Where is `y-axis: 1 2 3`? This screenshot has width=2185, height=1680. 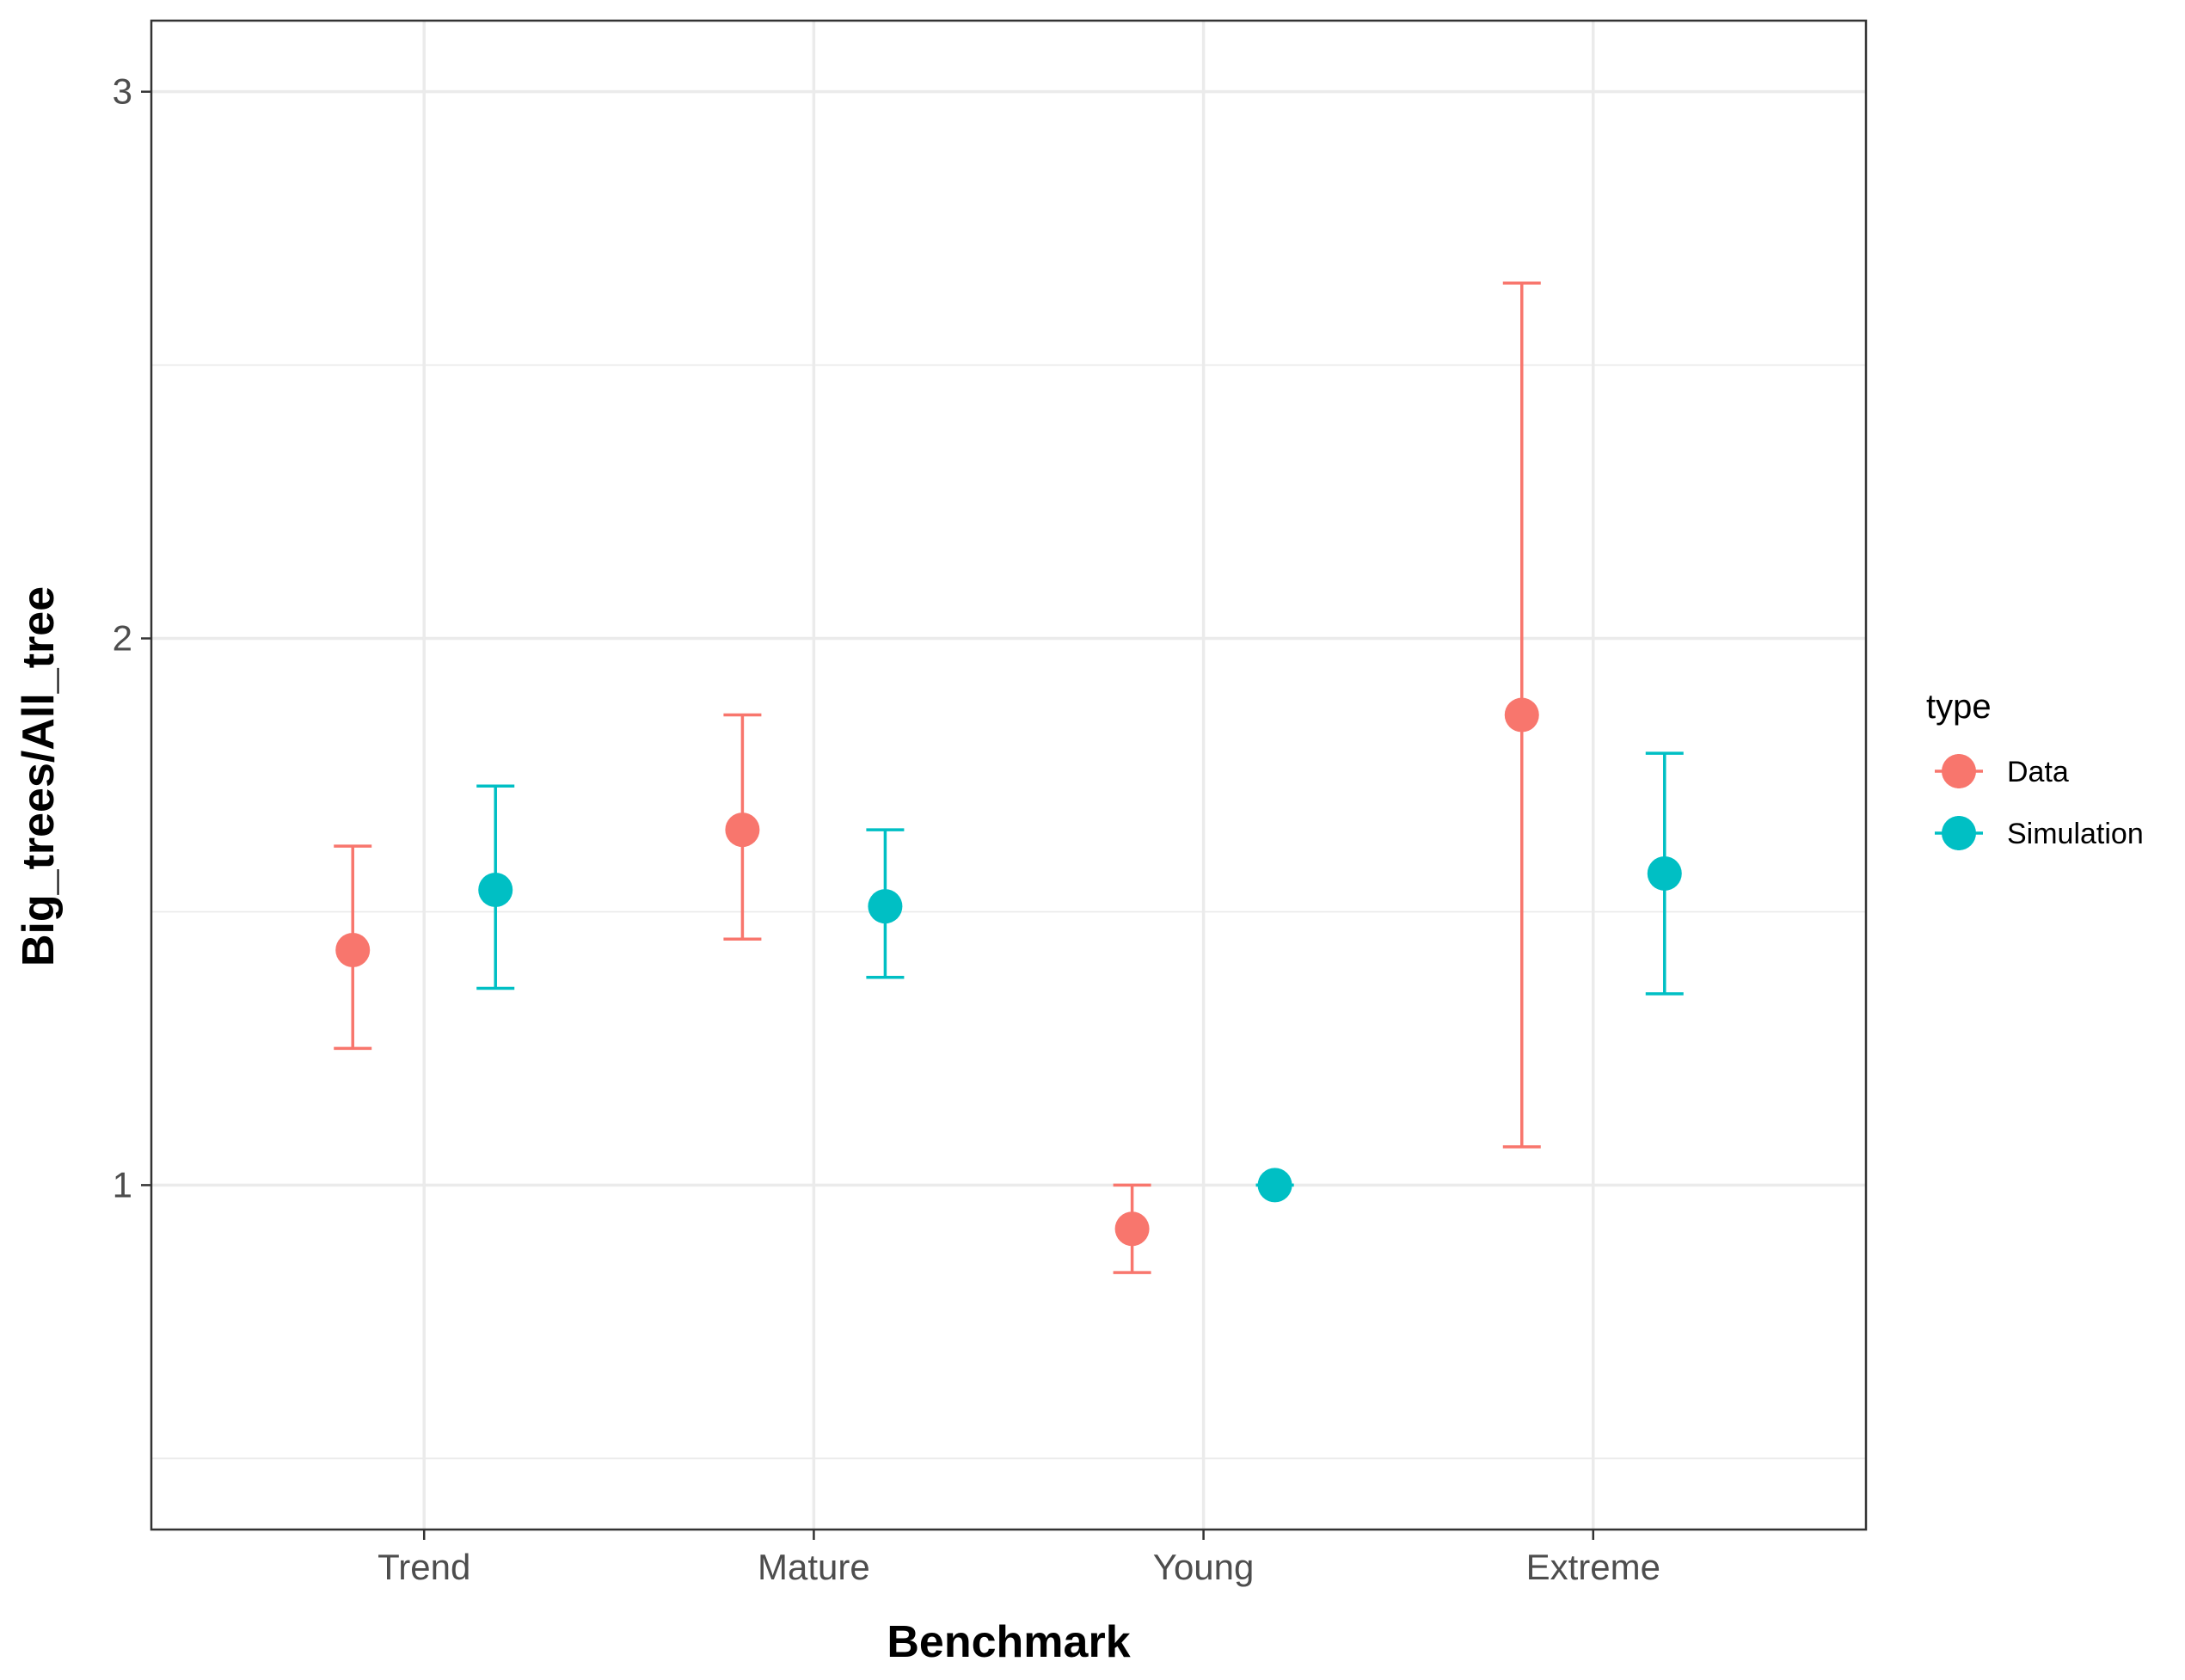 y-axis: 1 2 3 is located at coordinates (132, 638).